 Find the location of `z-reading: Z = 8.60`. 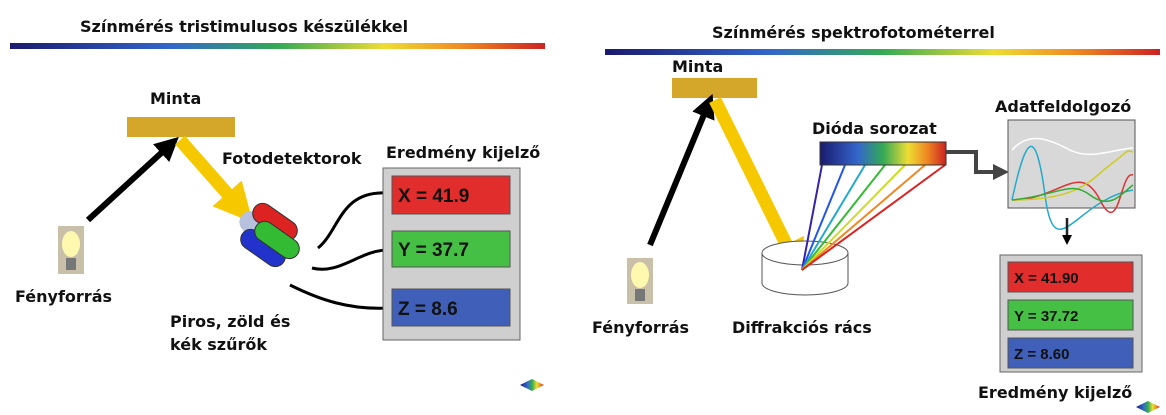

z-reading: Z = 8.60 is located at coordinates (1041, 354).